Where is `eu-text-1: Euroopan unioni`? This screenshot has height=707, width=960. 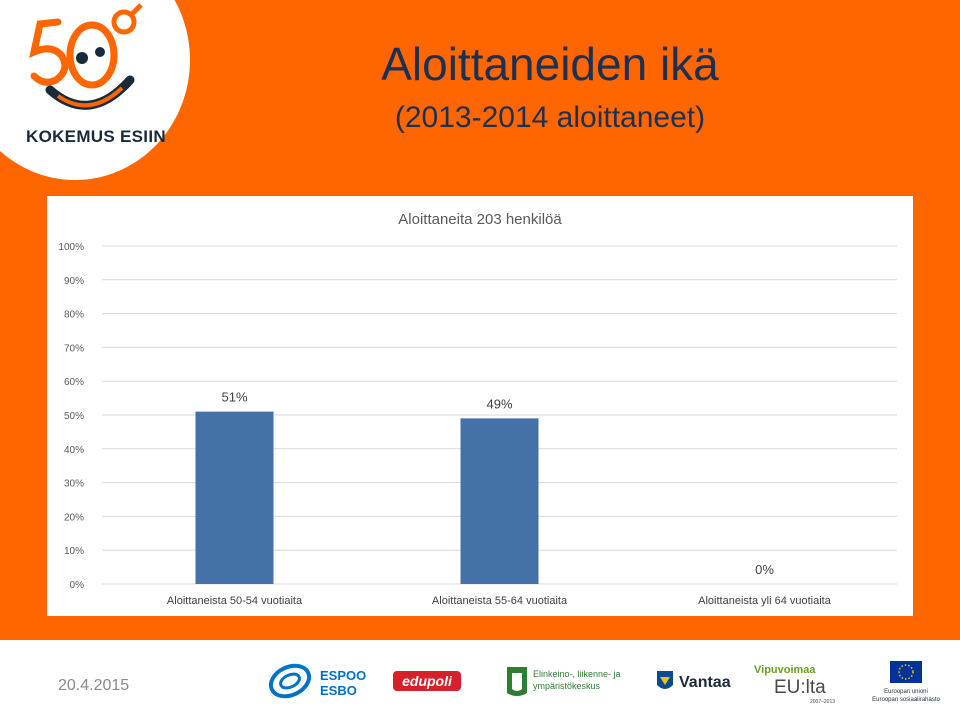 eu-text-1: Euroopan unioni is located at coordinates (906, 692).